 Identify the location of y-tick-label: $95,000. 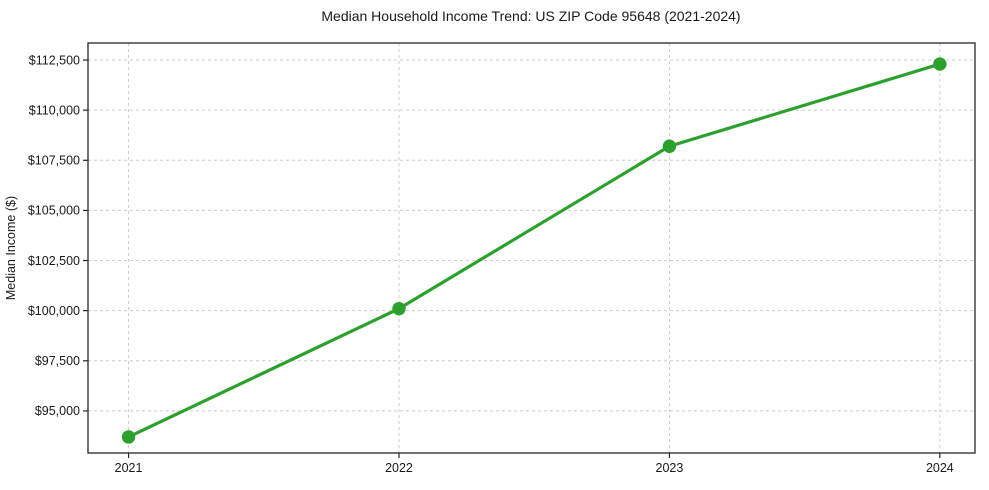
(57, 411).